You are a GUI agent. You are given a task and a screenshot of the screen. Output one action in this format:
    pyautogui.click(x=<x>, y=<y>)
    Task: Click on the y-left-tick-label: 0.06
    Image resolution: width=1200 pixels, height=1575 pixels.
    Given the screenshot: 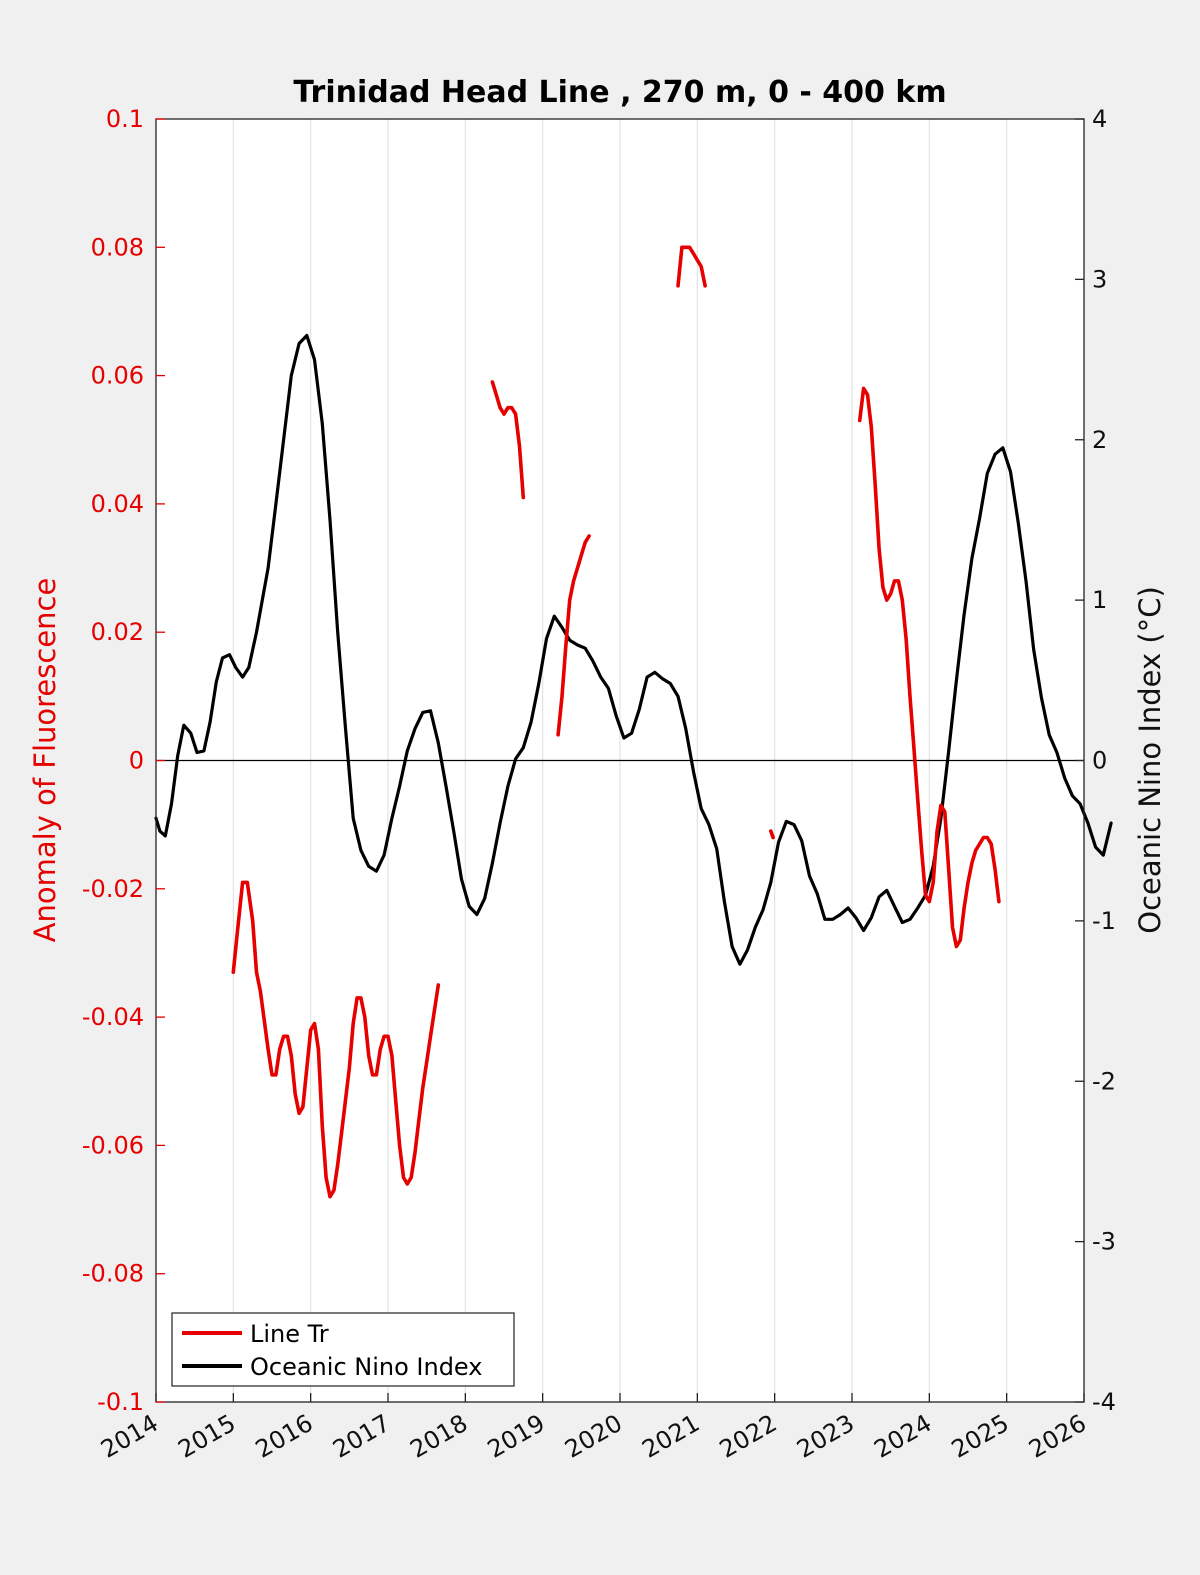 What is the action you would take?
    pyautogui.click(x=117, y=376)
    